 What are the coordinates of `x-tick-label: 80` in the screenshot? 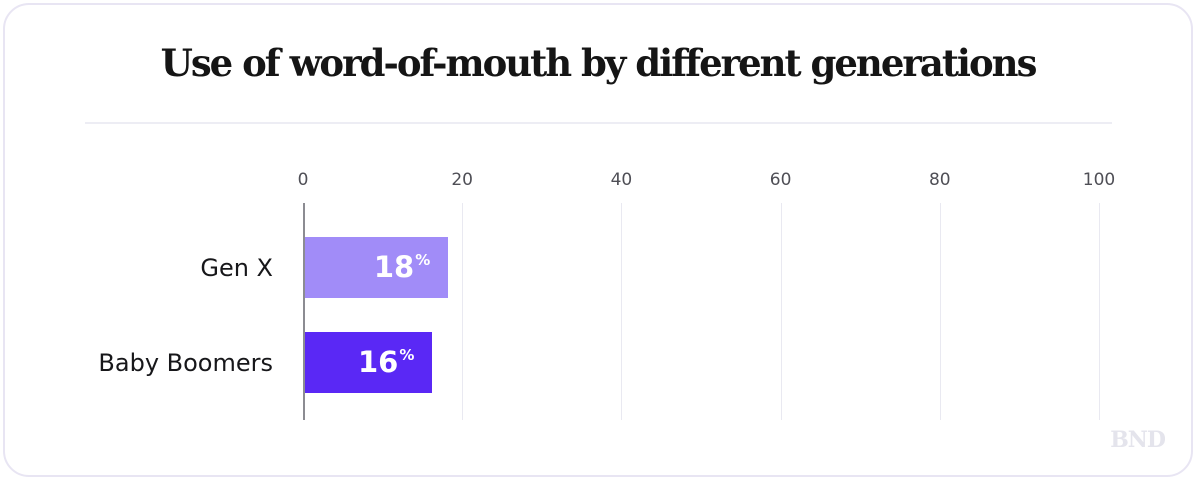 It's located at (939, 180).